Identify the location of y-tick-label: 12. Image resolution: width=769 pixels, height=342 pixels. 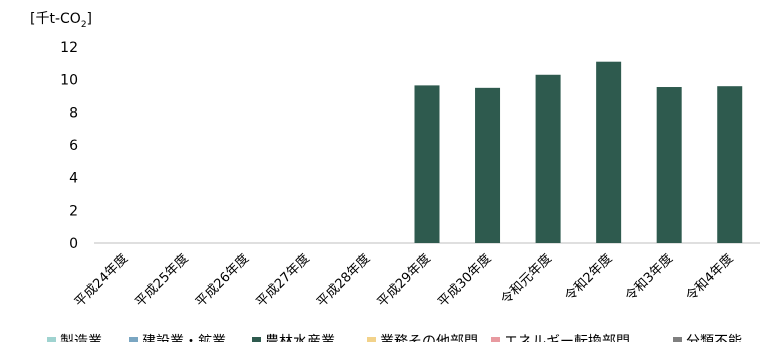
(69, 48).